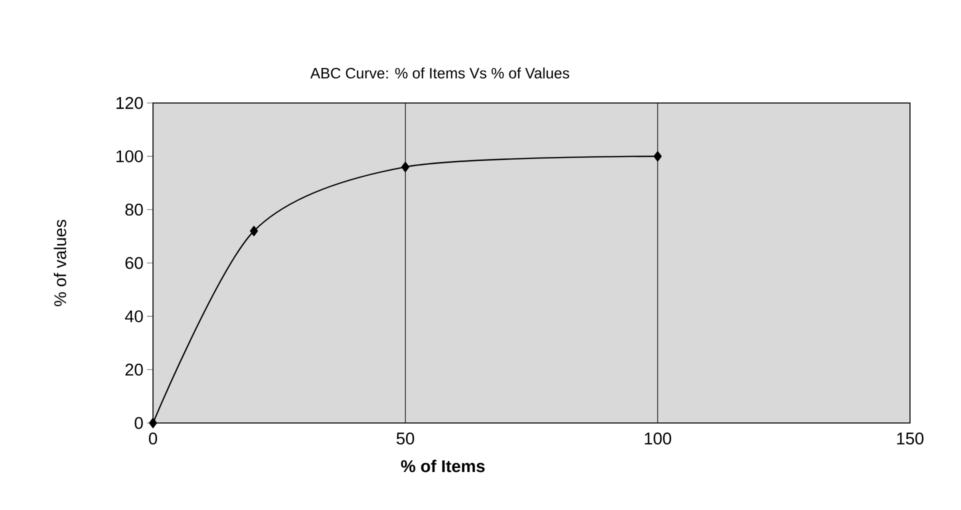 Image resolution: width=961 pixels, height=510 pixels. What do you see at coordinates (134, 316) in the screenshot?
I see `y-tick-label: 40` at bounding box center [134, 316].